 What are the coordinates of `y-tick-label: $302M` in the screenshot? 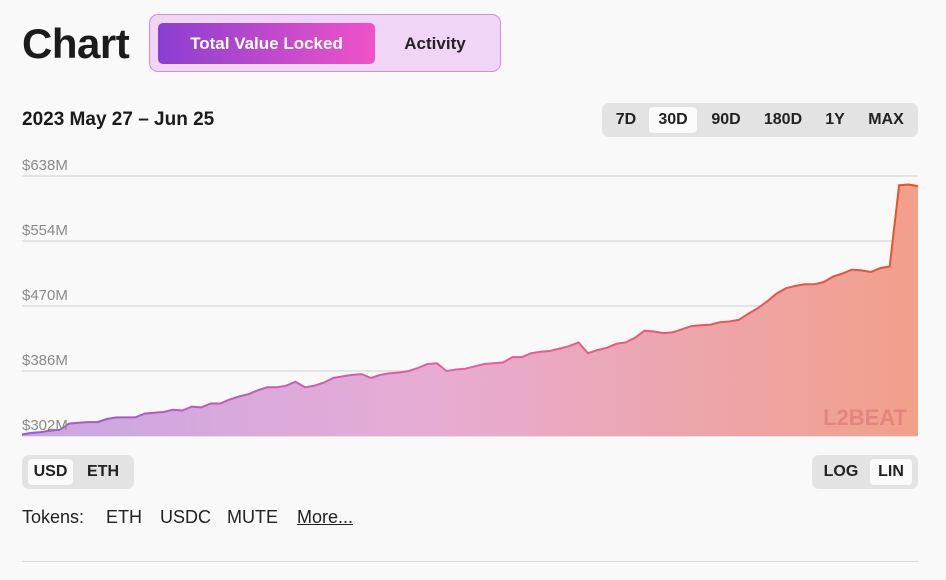 It's located at (45, 425).